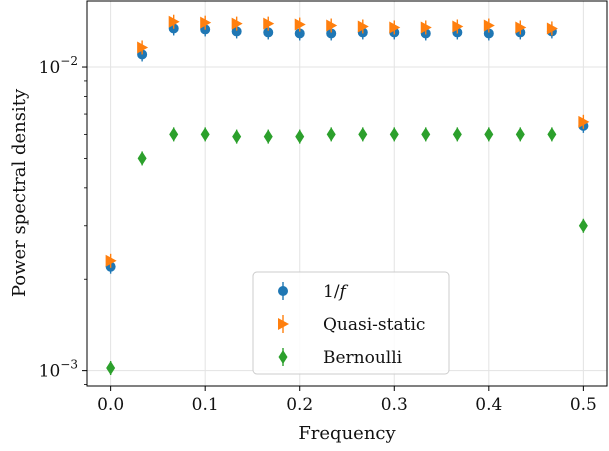 The height and width of the screenshot is (451, 609). What do you see at coordinates (69, 365) in the screenshot?
I see `y-tick-label-exponent: −3` at bounding box center [69, 365].